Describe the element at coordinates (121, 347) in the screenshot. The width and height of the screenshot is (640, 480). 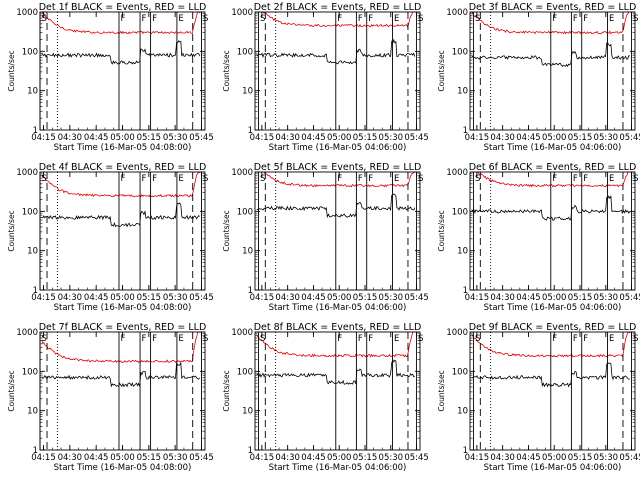
I see `series-lld-line` at that location.